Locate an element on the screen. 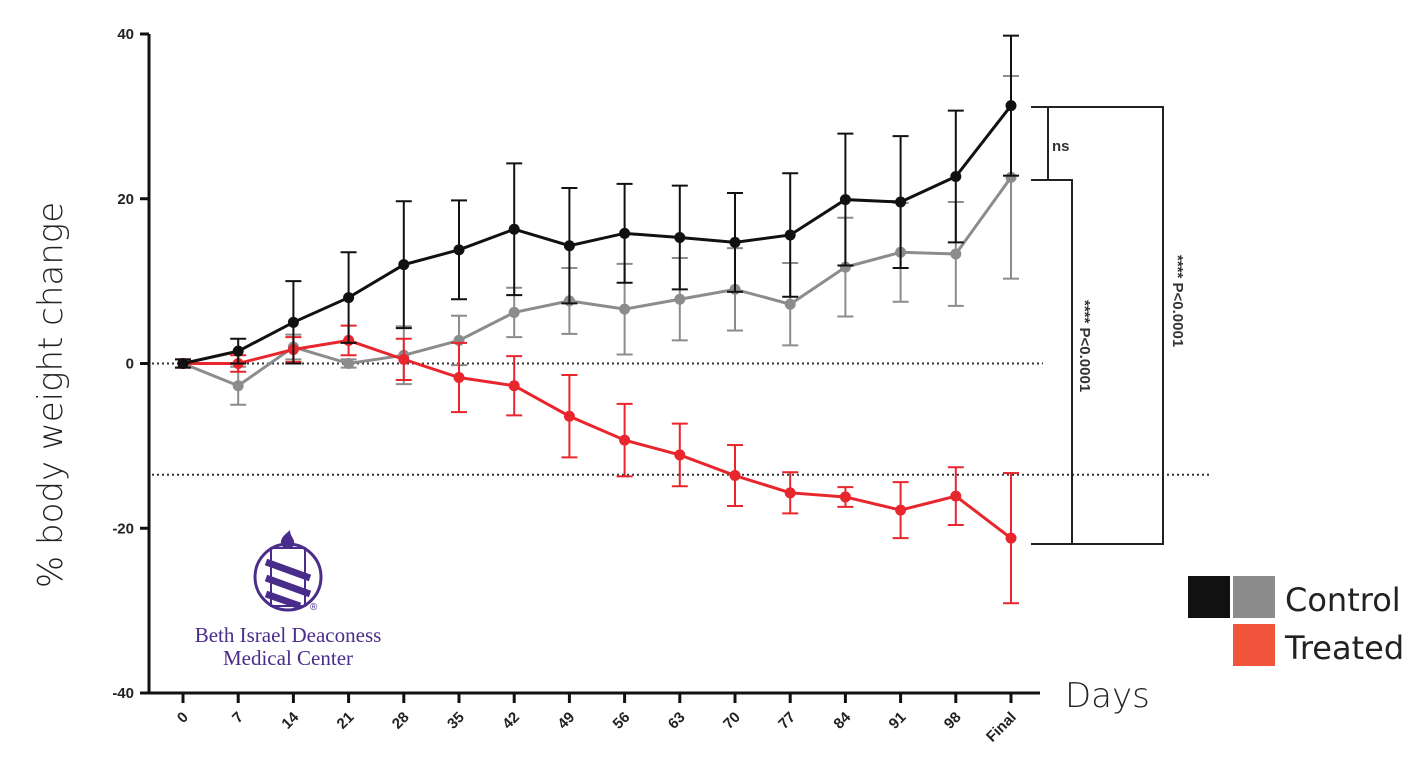 The image size is (1422, 764). legend-swatch-treated is located at coordinates (1254, 645).